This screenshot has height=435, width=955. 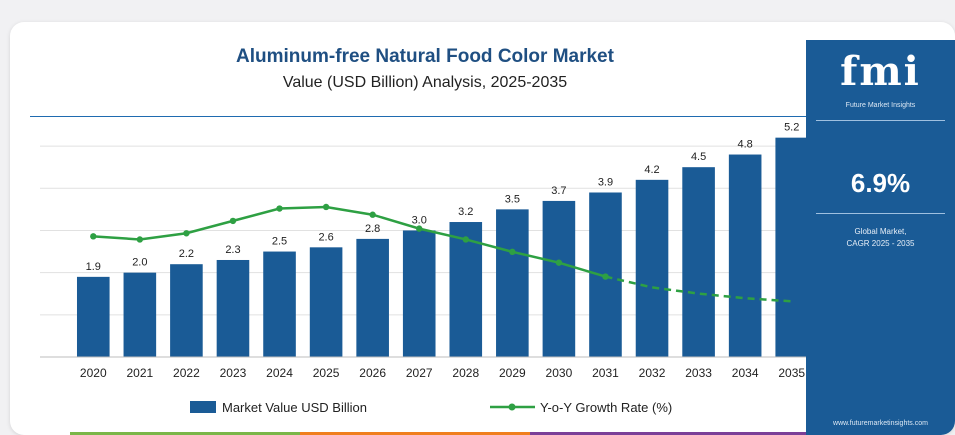 What do you see at coordinates (279, 373) in the screenshot?
I see `x-tick-label: 2024` at bounding box center [279, 373].